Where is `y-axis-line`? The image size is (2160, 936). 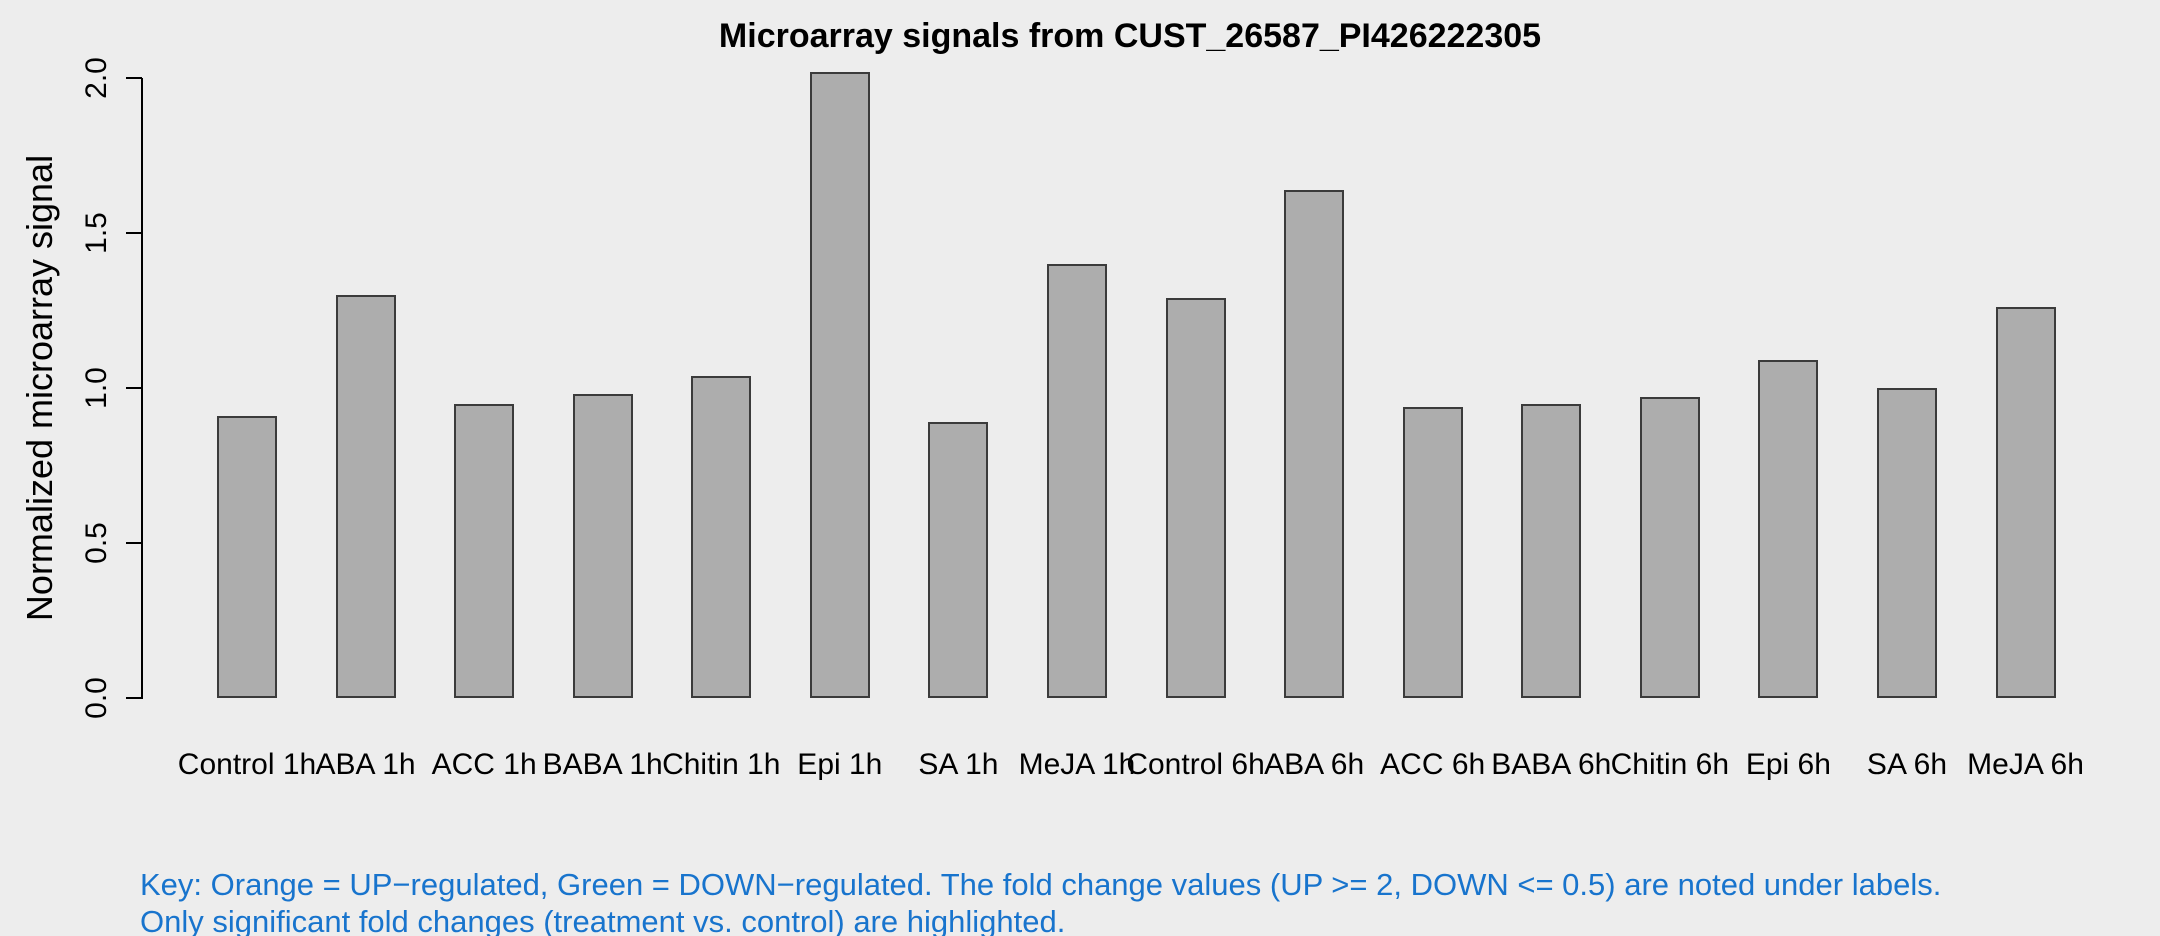 y-axis-line is located at coordinates (142, 388).